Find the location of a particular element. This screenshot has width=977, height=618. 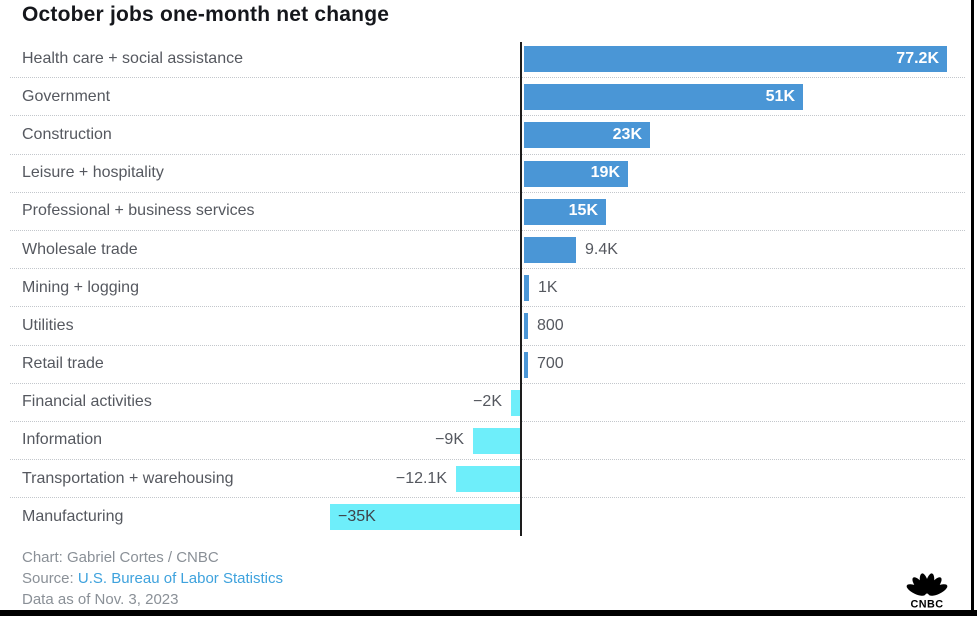

frame-border-right is located at coordinates (972, 306).